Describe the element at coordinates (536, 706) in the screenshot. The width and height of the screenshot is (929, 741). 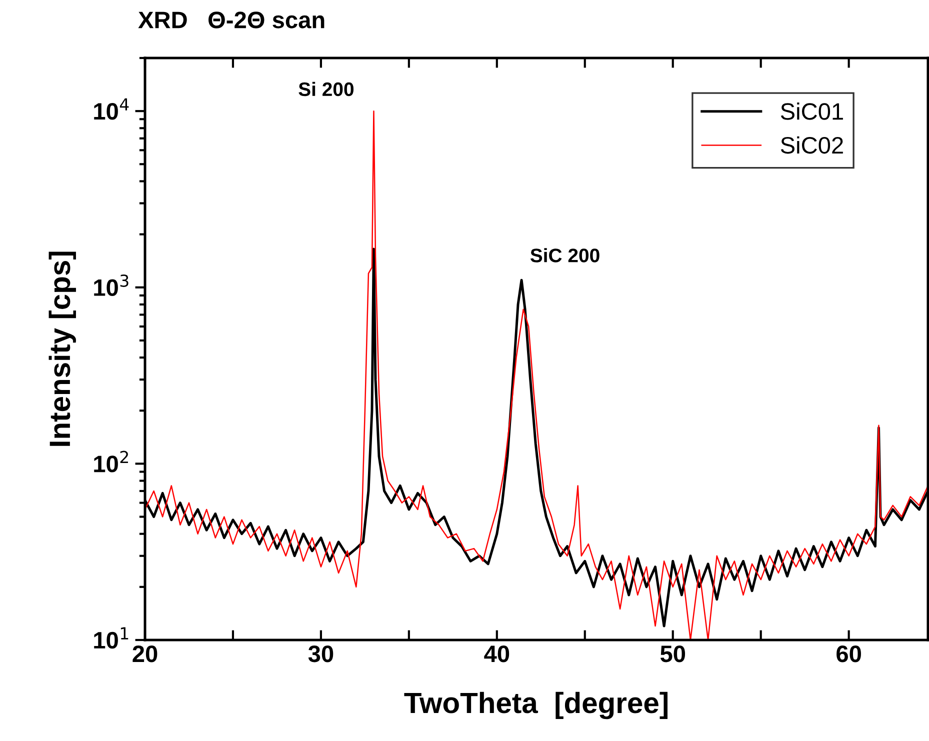
I see `x-axis-title: TwoTheta [degree]` at that location.